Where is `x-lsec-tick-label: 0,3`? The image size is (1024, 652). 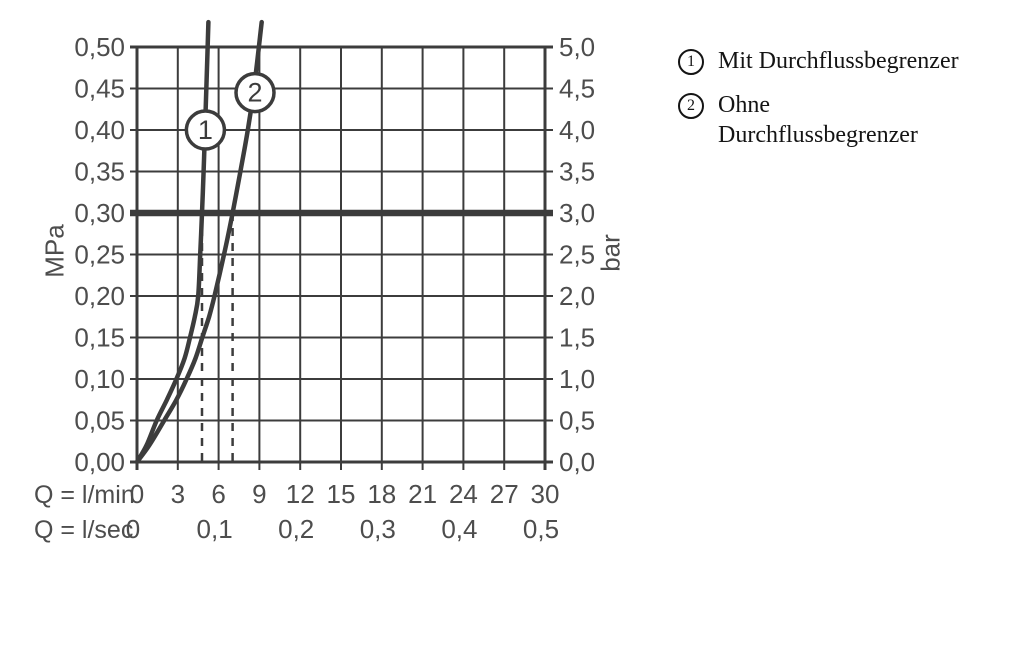 x-lsec-tick-label: 0,3 is located at coordinates (378, 529).